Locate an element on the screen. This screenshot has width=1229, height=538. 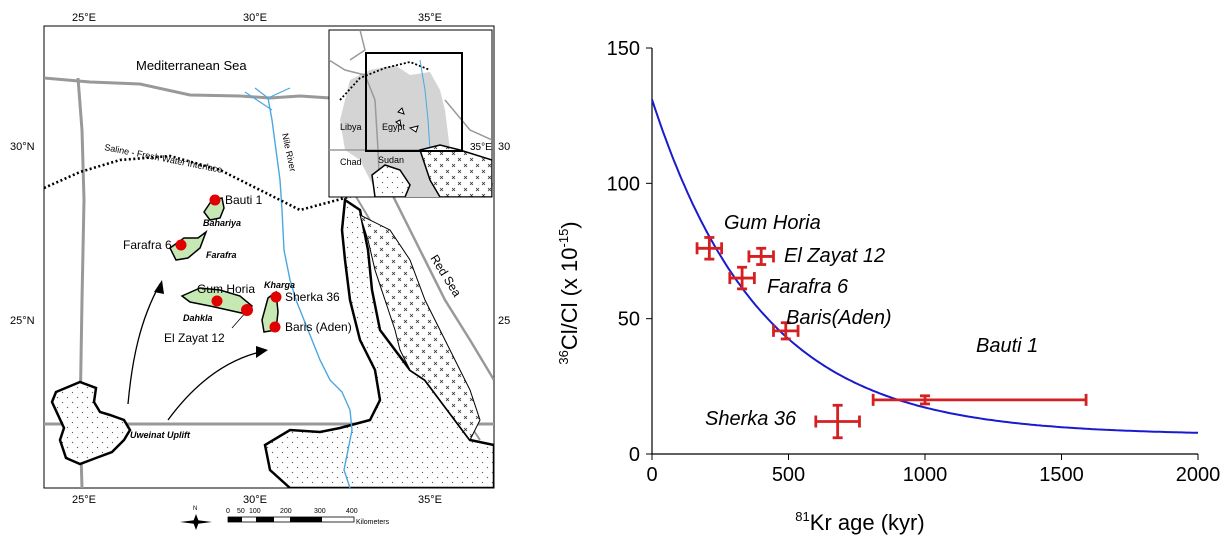
y-tick-label: 100 is located at coordinates (623, 184).